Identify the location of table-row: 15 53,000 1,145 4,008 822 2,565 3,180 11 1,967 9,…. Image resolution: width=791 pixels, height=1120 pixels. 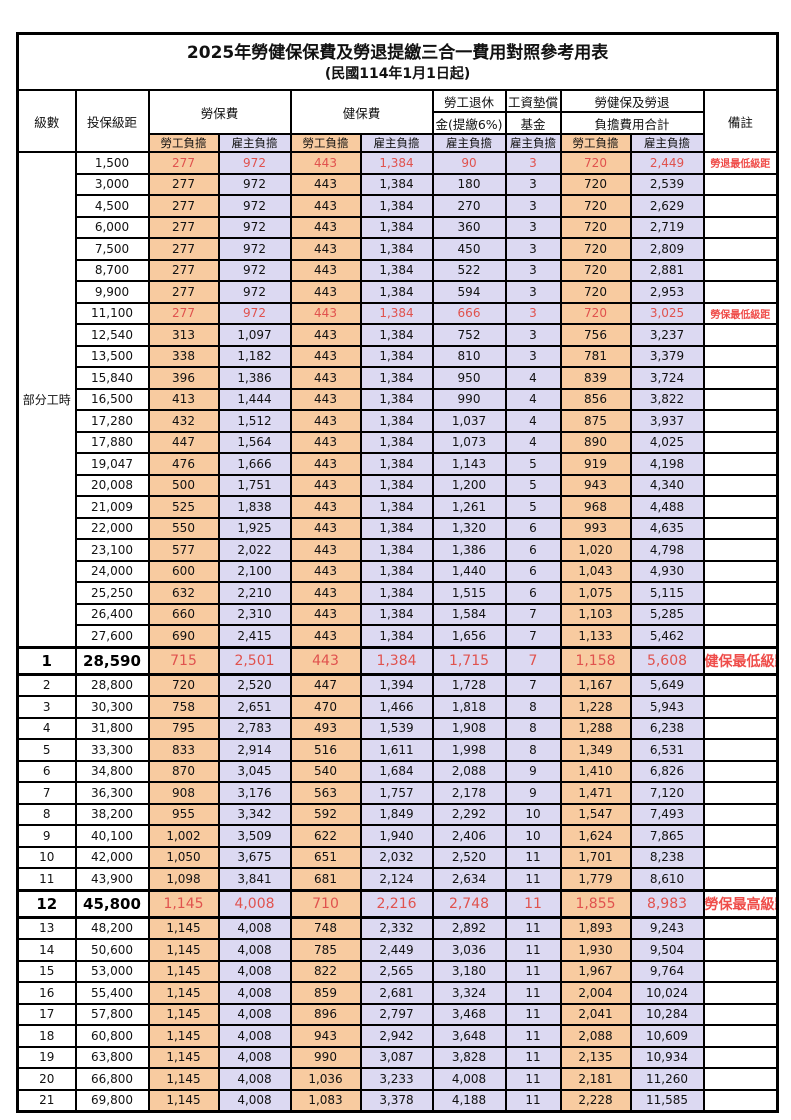
(397, 971).